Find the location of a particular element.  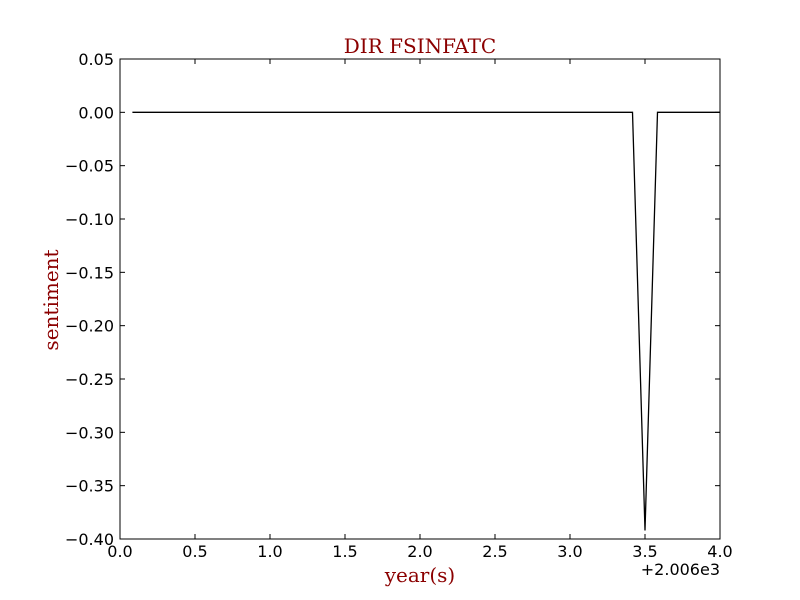

x-axis-label: year(s) is located at coordinates (420, 575).